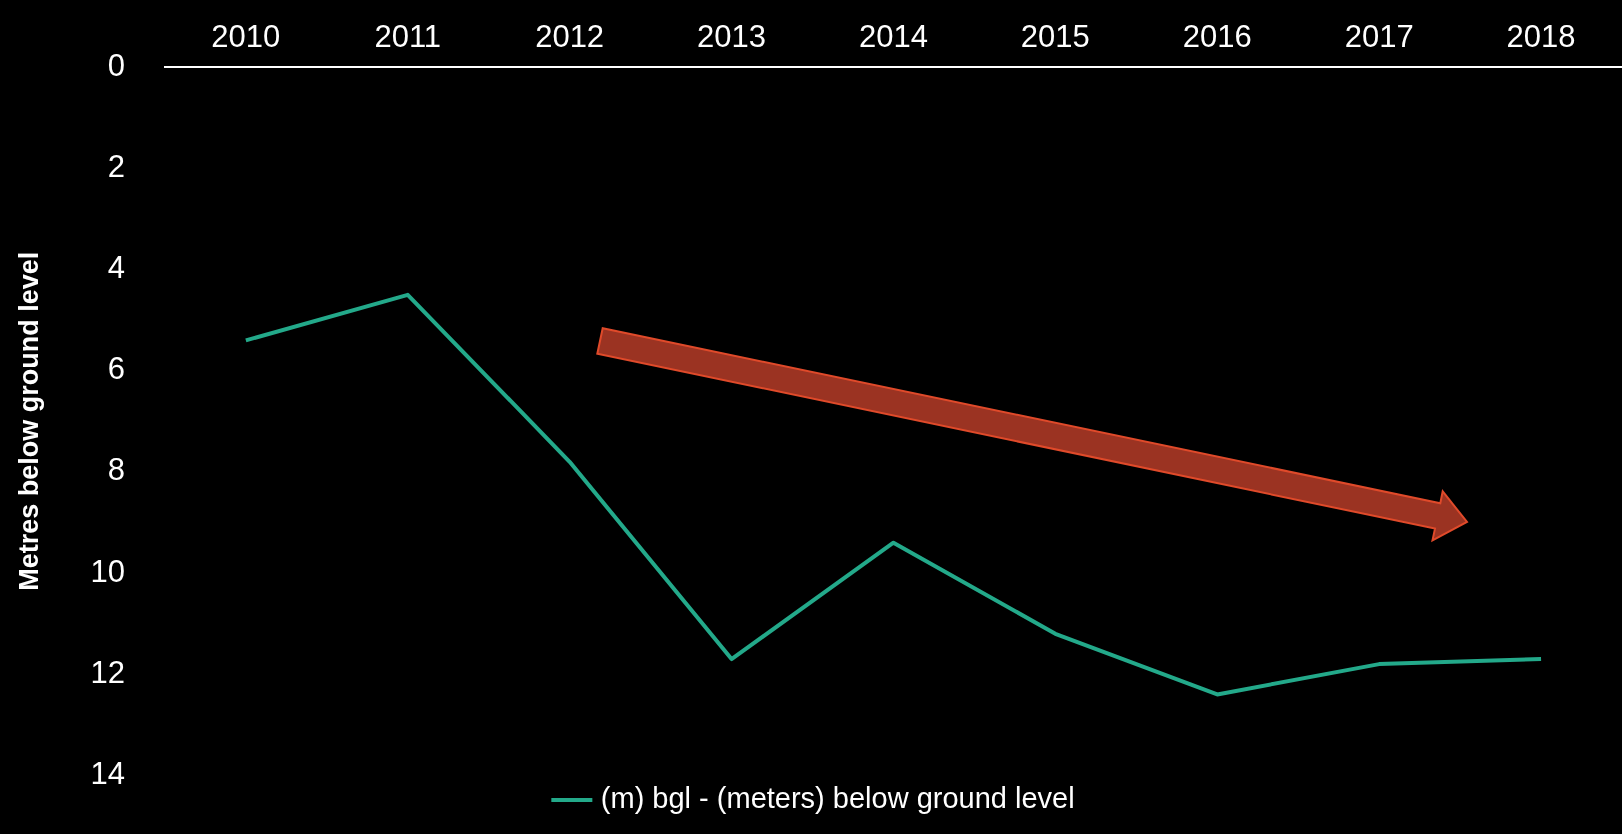 The height and width of the screenshot is (834, 1622). I want to click on y-axis-title: Metres below ground level, so click(28, 421).